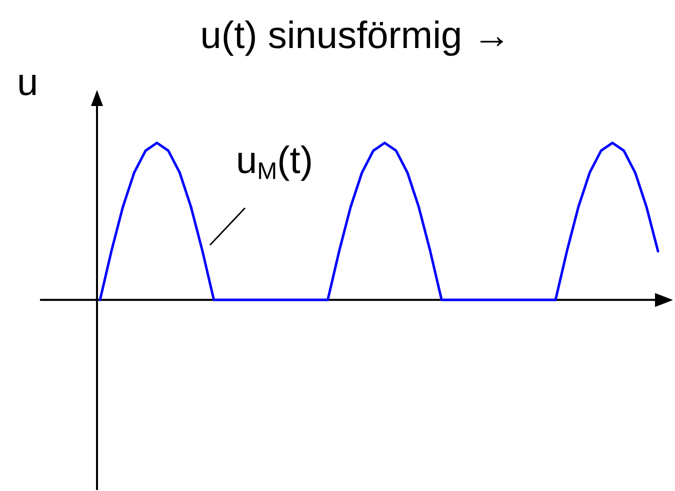 Image resolution: width=675 pixels, height=491 pixels. What do you see at coordinates (355, 36) in the screenshot?
I see `chart-title: u(t) sinusförmig →` at bounding box center [355, 36].